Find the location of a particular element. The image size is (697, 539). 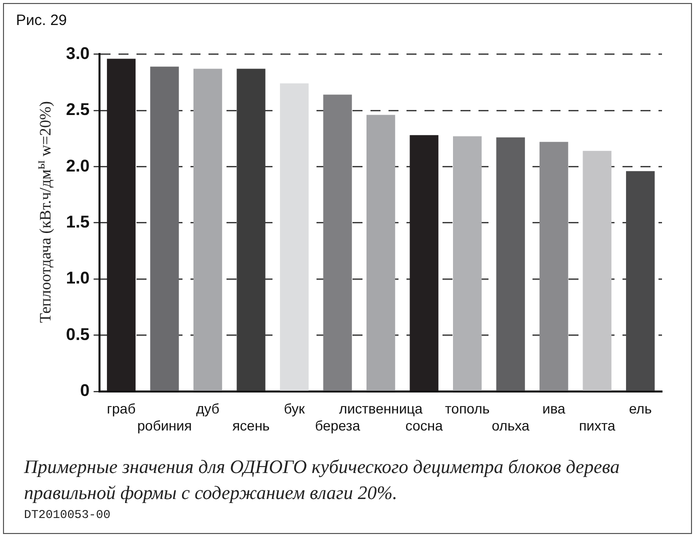

x-tick-label: ясень is located at coordinates (251, 425).